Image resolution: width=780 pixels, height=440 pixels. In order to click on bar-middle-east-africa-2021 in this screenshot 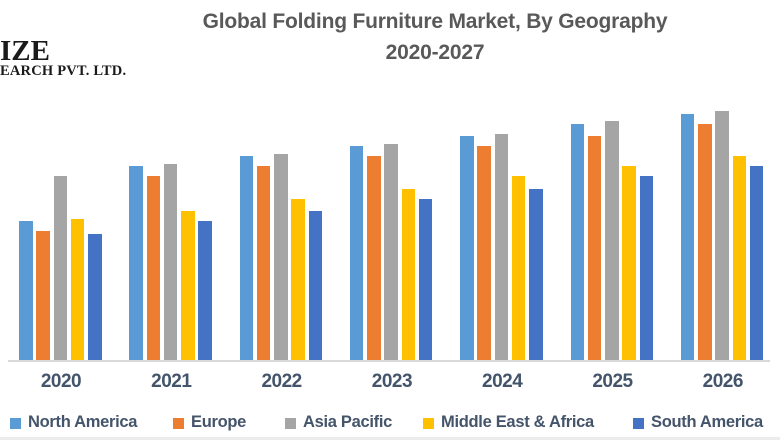, I will do `click(188, 286)`.